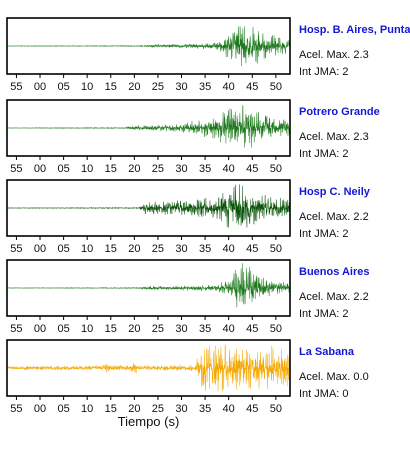 This screenshot has height=460, width=410. Describe the element at coordinates (327, 352) in the screenshot. I see `station-name: La Sabana` at that location.